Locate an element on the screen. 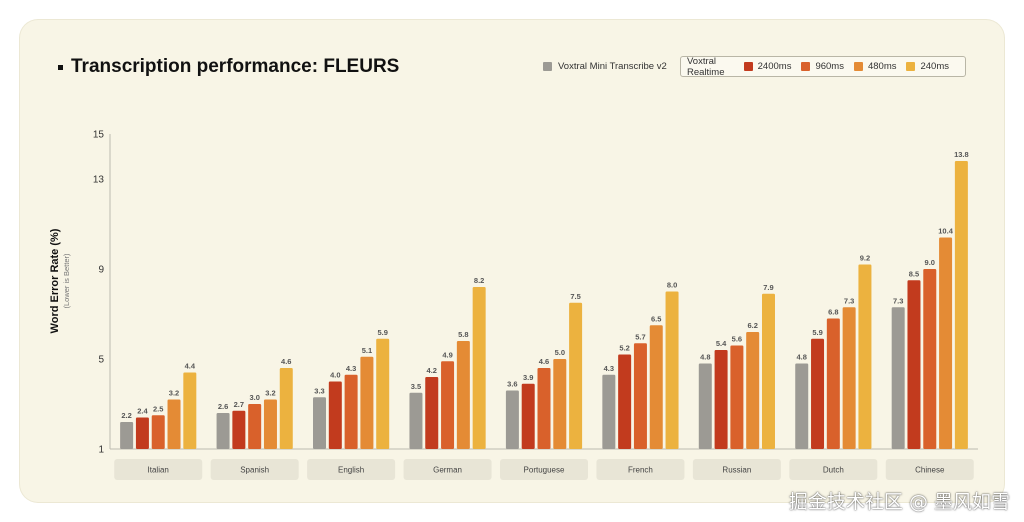 The width and height of the screenshot is (1024, 522). category-label-dutch: Dutch is located at coordinates (833, 470).